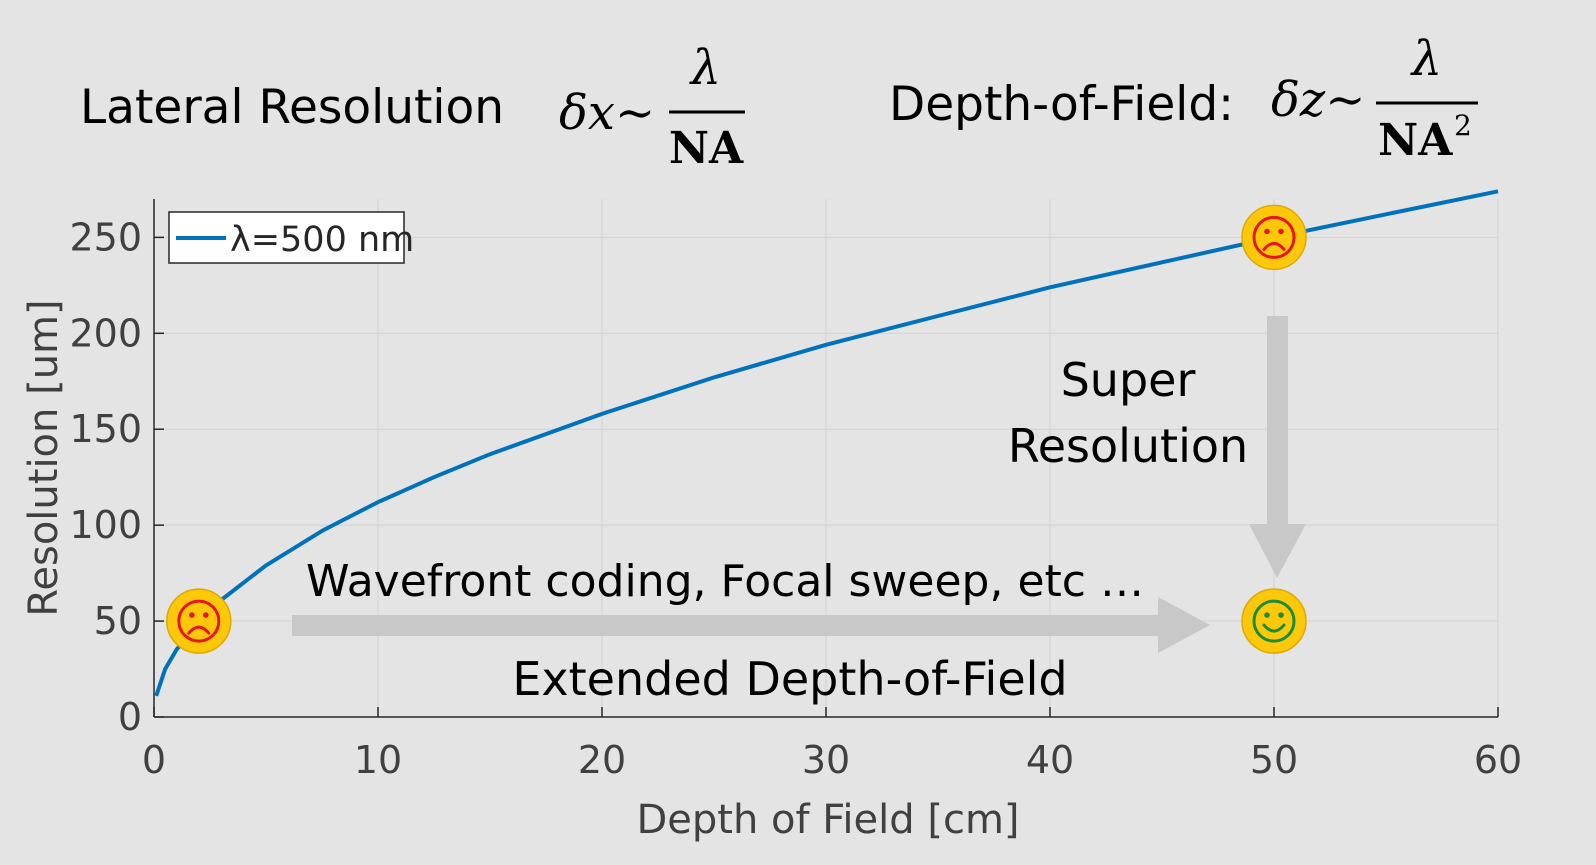 This screenshot has height=865, width=1596. Describe the element at coordinates (118, 621) in the screenshot. I see `y-tick-label: 50` at that location.